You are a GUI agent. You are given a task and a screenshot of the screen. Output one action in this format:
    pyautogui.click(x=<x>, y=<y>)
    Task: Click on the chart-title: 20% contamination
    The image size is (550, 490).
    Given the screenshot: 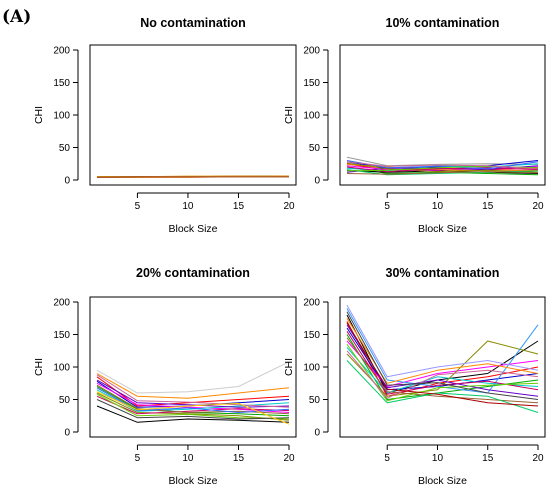 What is the action you would take?
    pyautogui.click(x=193, y=273)
    